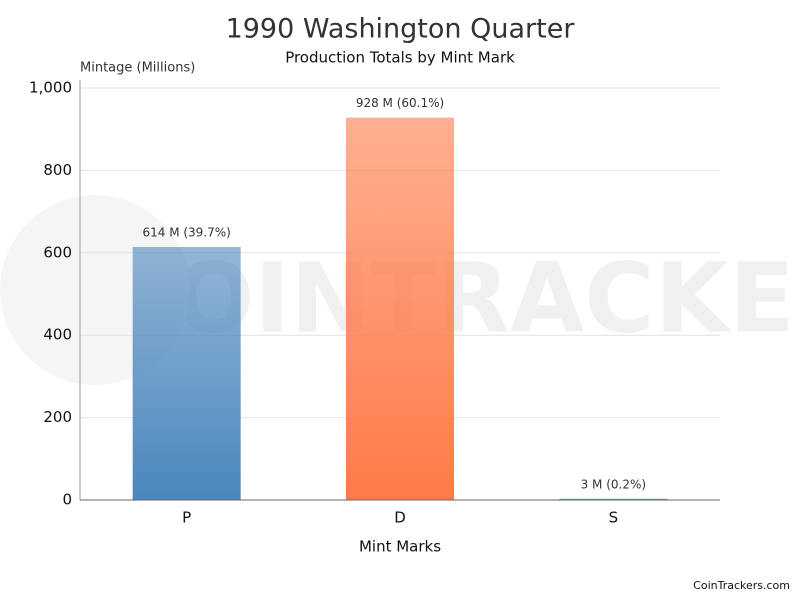 This screenshot has height=600, width=800. I want to click on x-axis-label: Mint Marks, so click(400, 547).